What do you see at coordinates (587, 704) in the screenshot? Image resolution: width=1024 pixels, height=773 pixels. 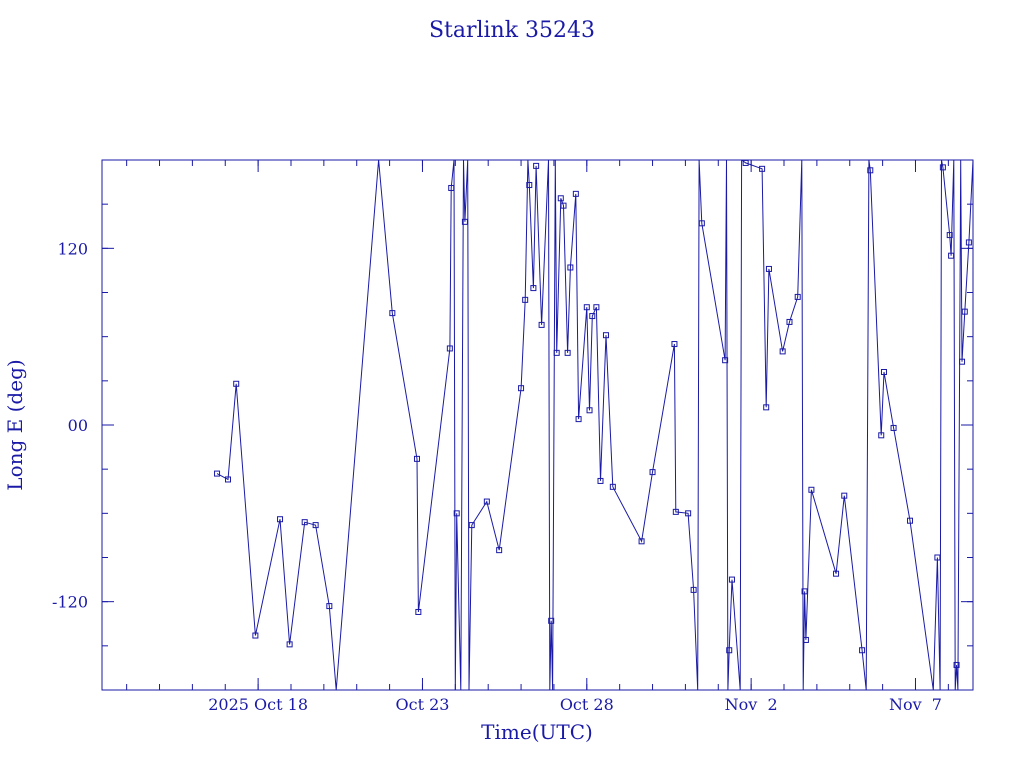 I see `x-tick-label: Oct 28` at bounding box center [587, 704].